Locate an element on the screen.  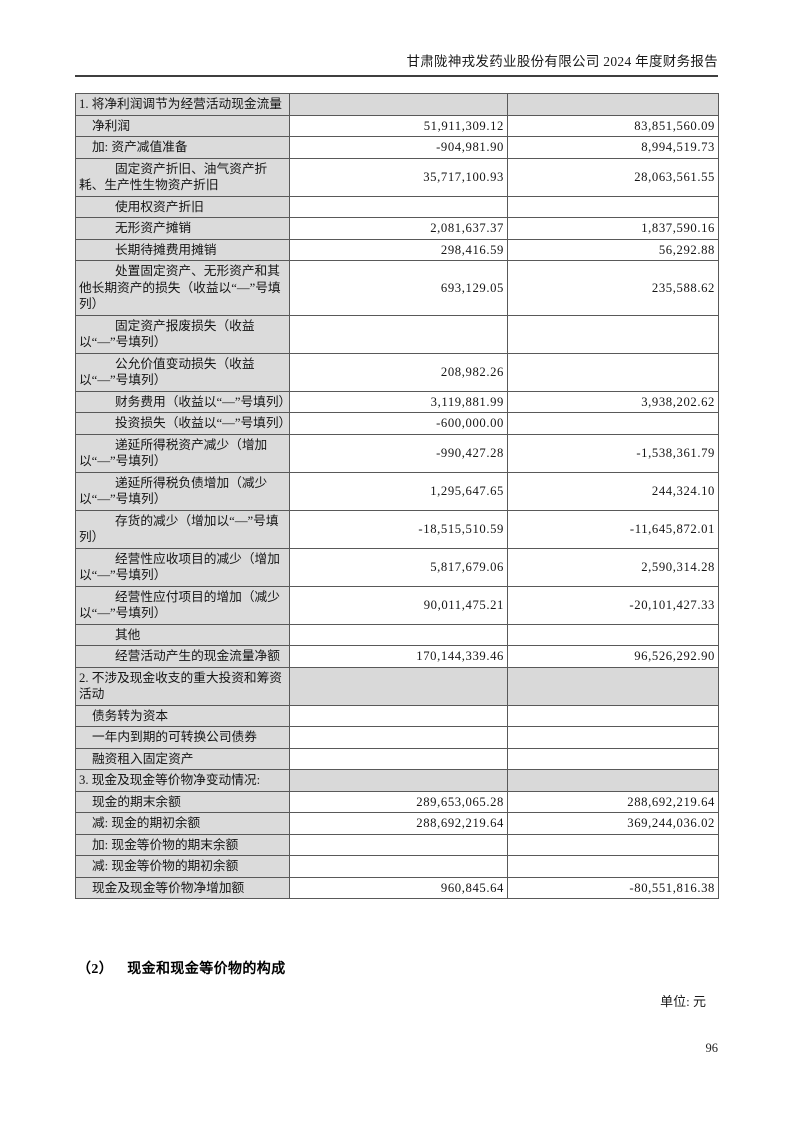
header-rule is located at coordinates (396, 76).